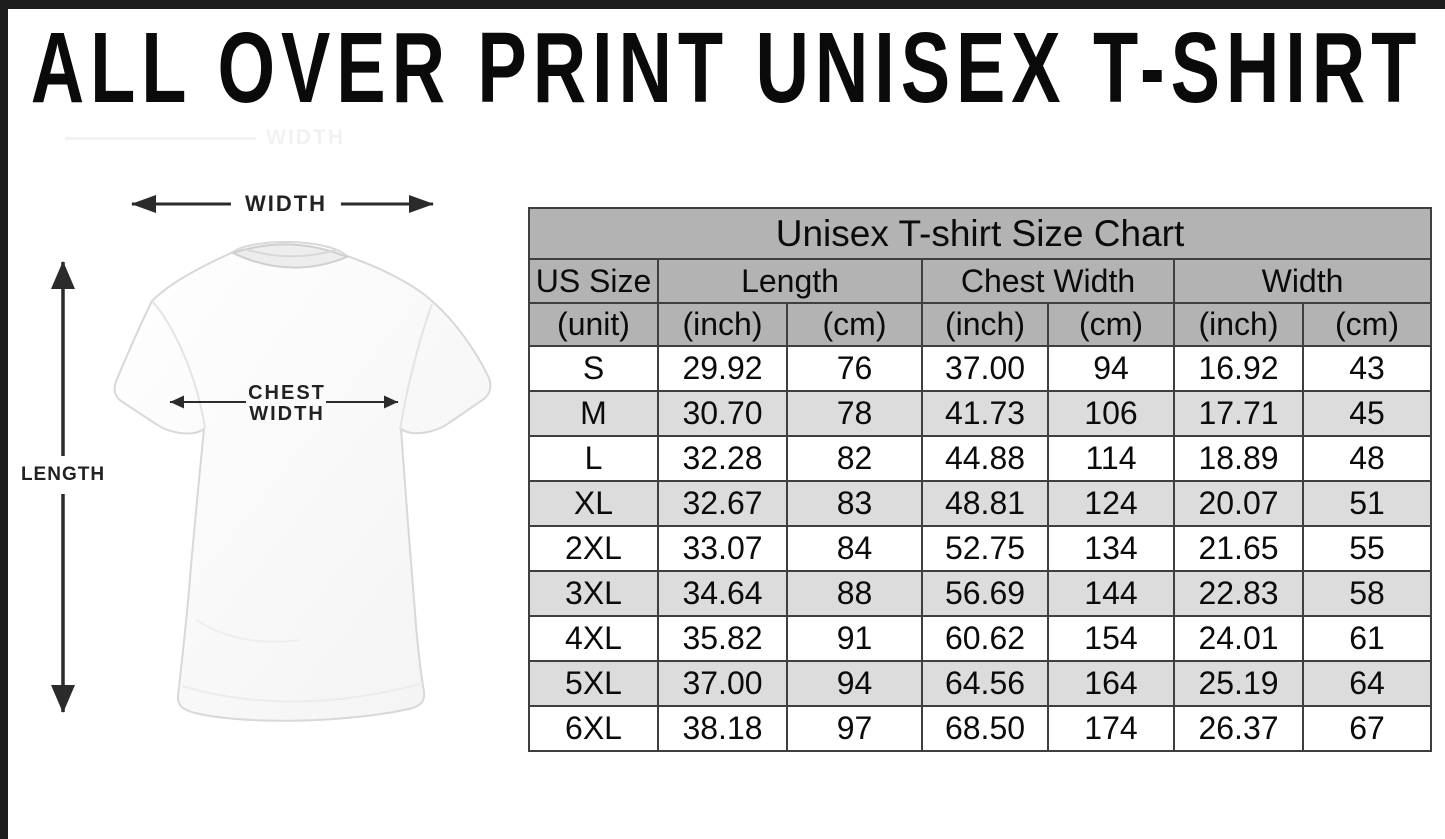 This screenshot has height=839, width=1445. What do you see at coordinates (4, 419) in the screenshot?
I see `frame-left-border` at bounding box center [4, 419].